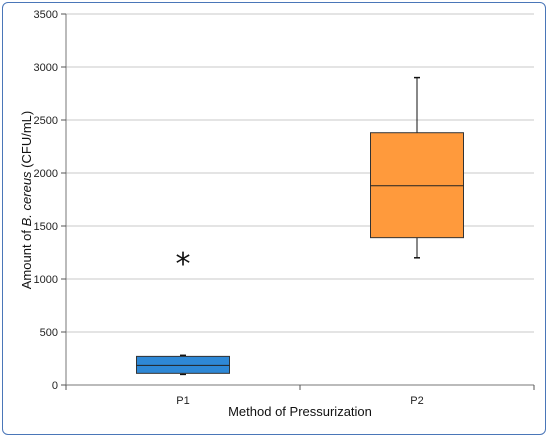 Image resolution: width=550 pixels, height=439 pixels. Describe the element at coordinates (46, 68) in the screenshot. I see `y-tick-label: 3000` at that location.